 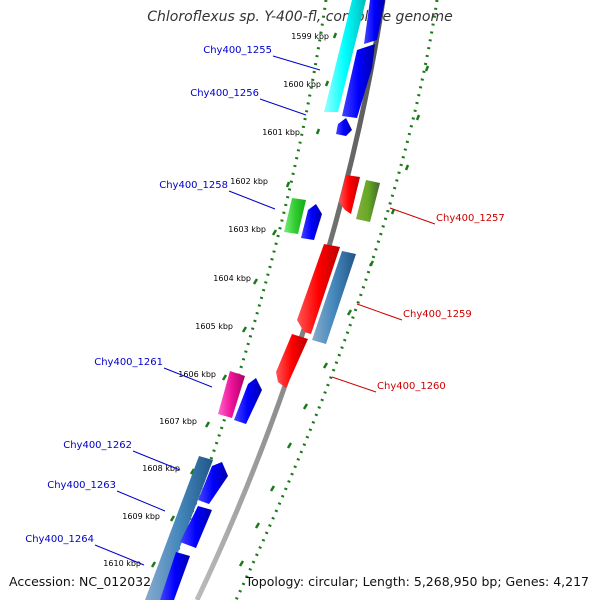 What do you see at coordinates (231, 394) in the screenshot?
I see `gene-arrow-pink` at bounding box center [231, 394].